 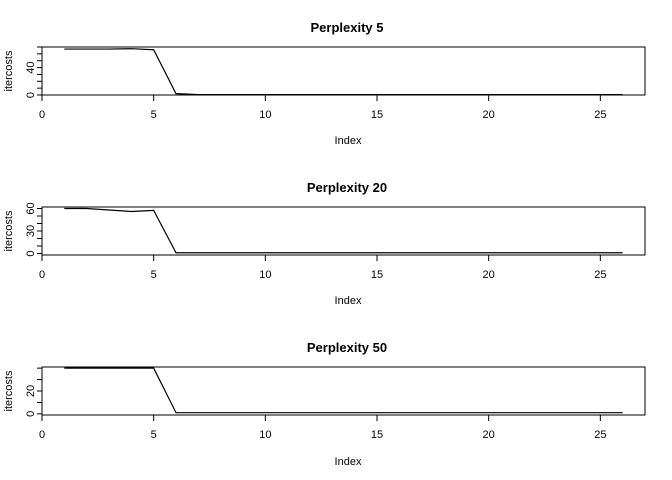 I want to click on y-tick-label: 40, so click(x=31, y=67).